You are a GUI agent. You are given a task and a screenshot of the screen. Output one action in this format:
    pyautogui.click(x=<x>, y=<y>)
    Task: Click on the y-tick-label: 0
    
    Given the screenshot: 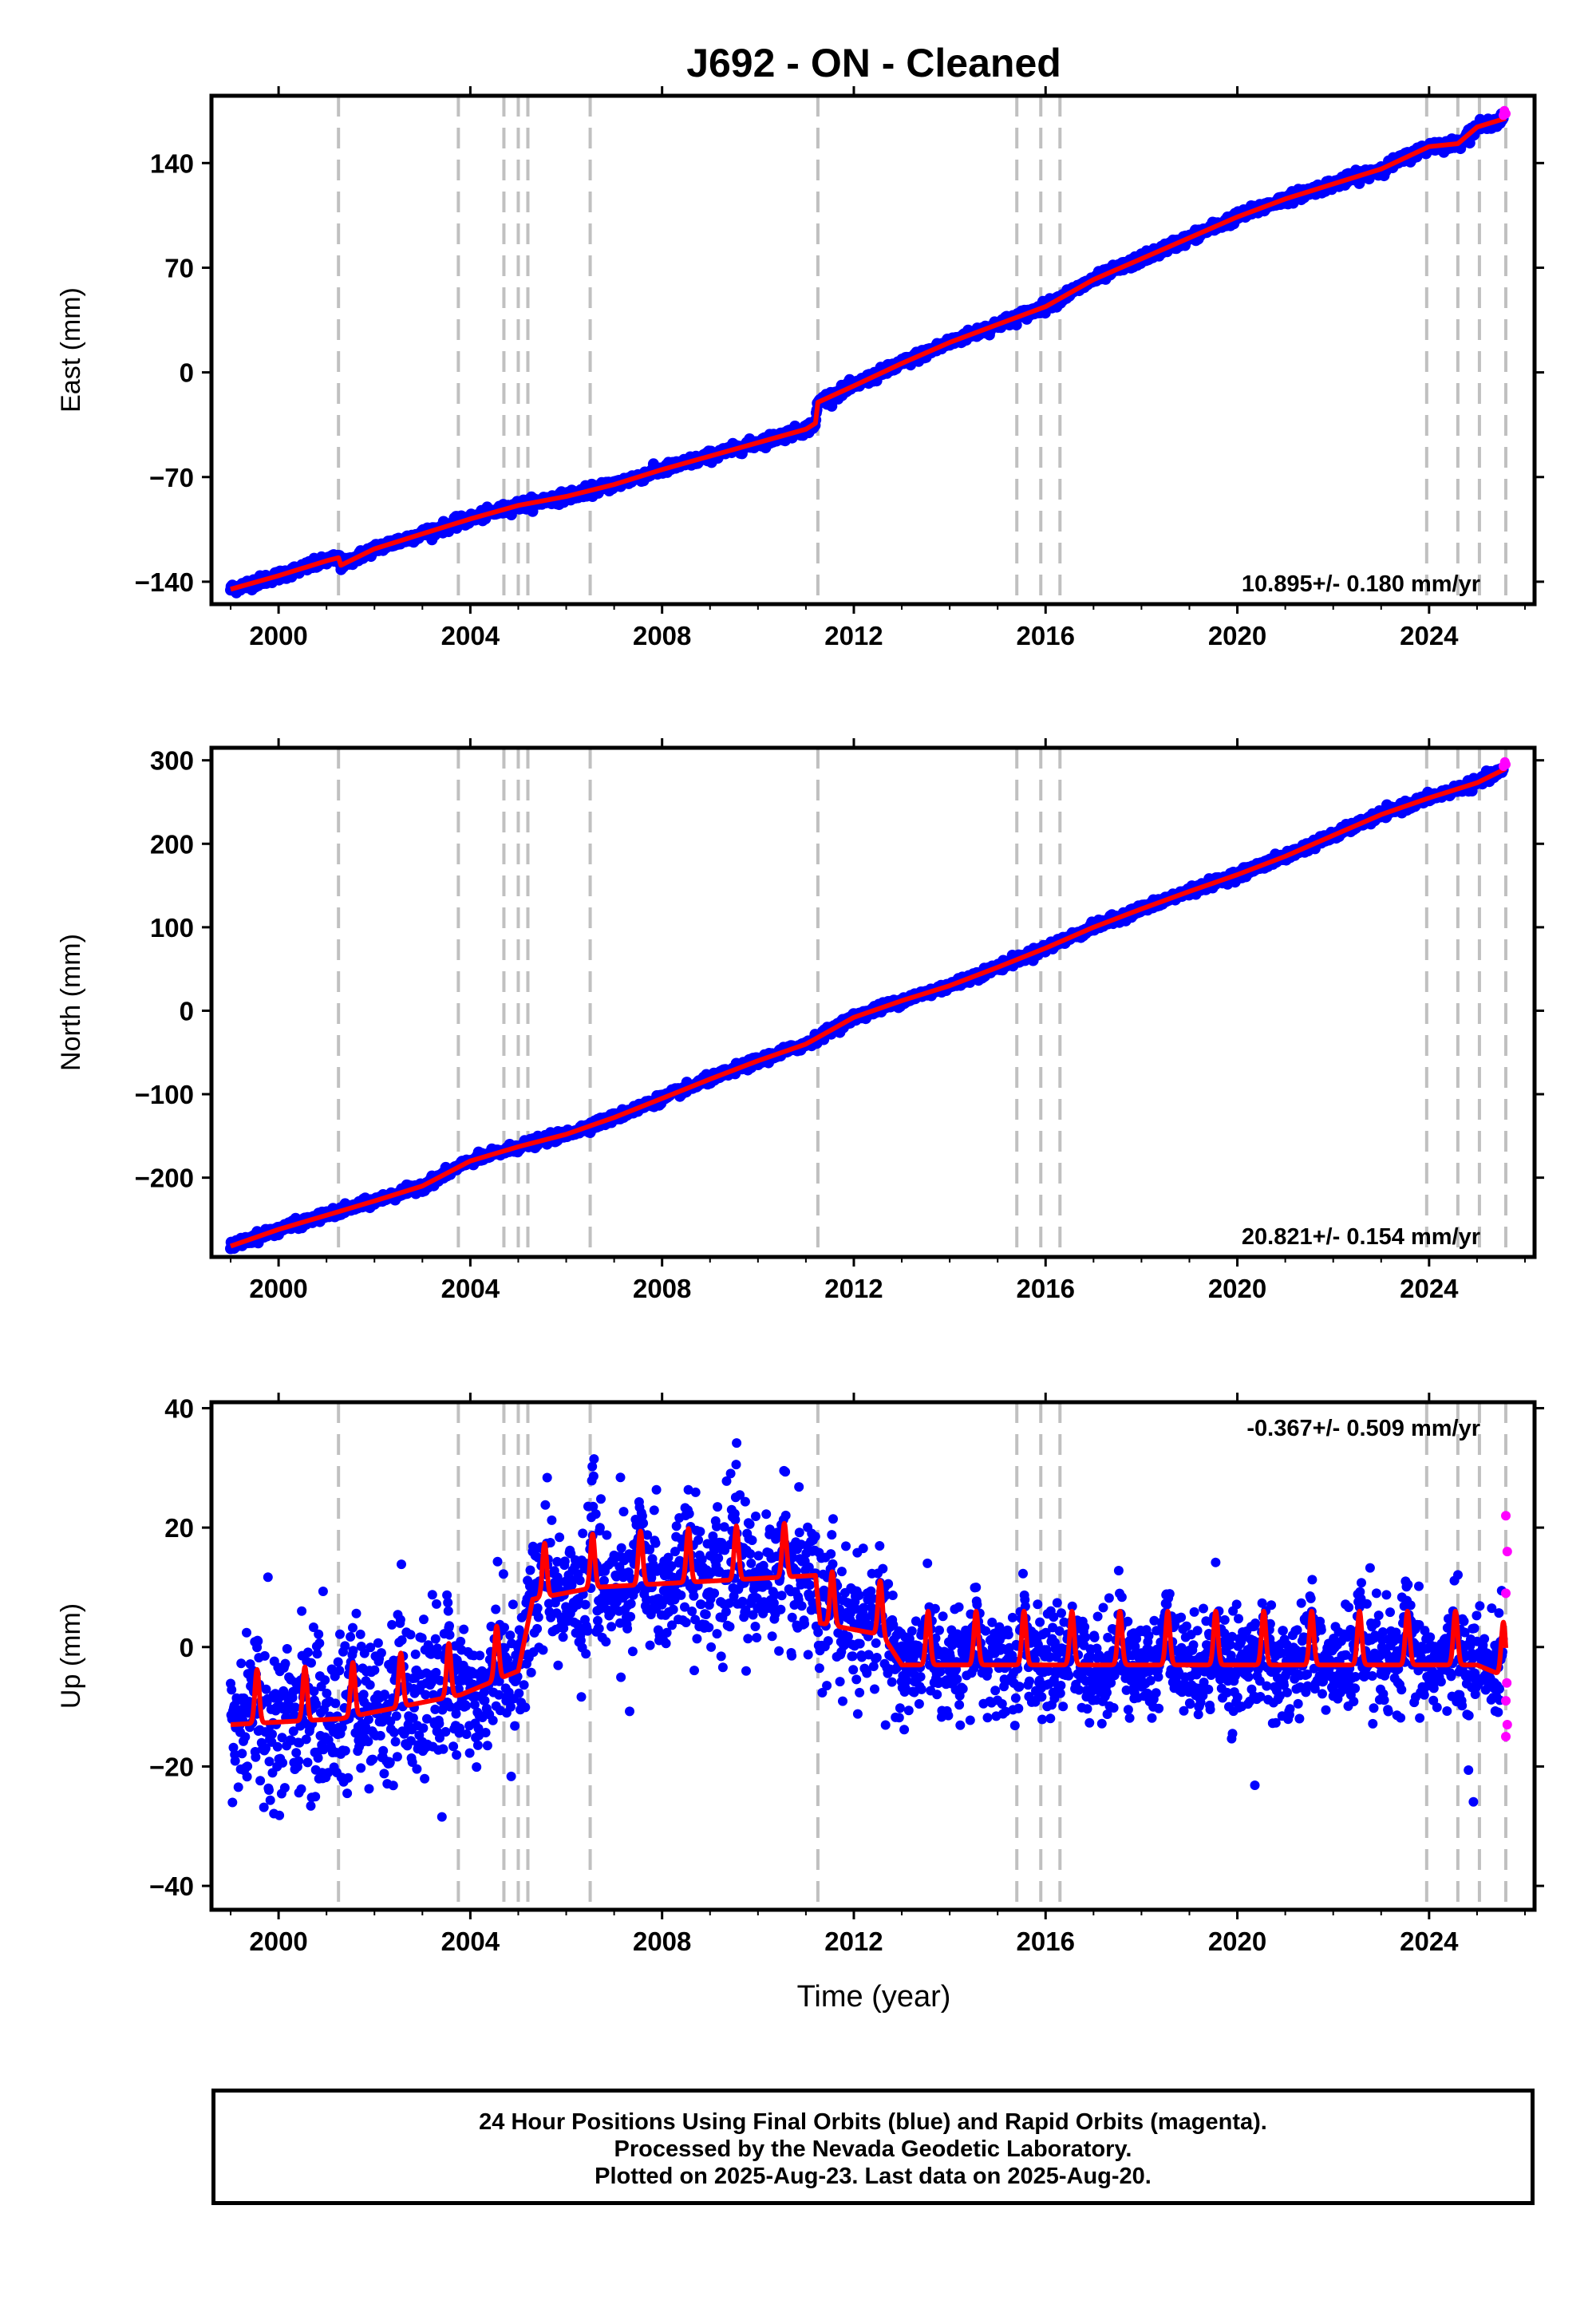 What is the action you would take?
    pyautogui.click(x=187, y=373)
    